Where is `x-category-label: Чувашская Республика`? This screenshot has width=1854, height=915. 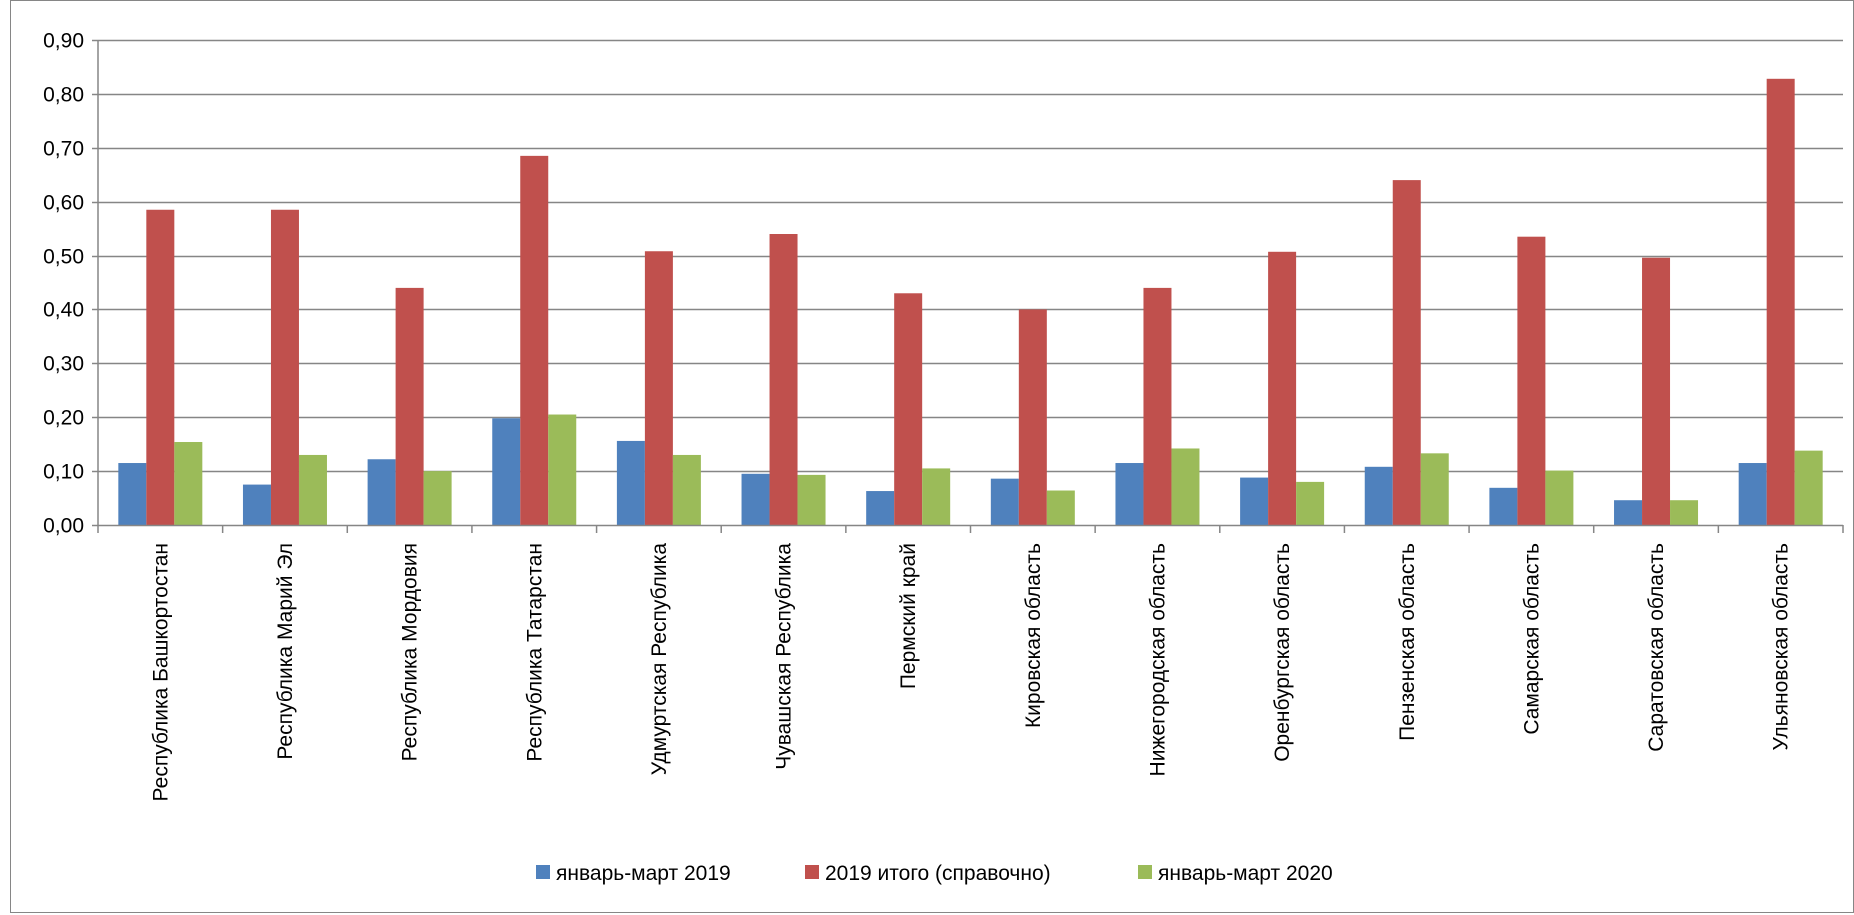 x-category-label: Чувашская Республика is located at coordinates (784, 656).